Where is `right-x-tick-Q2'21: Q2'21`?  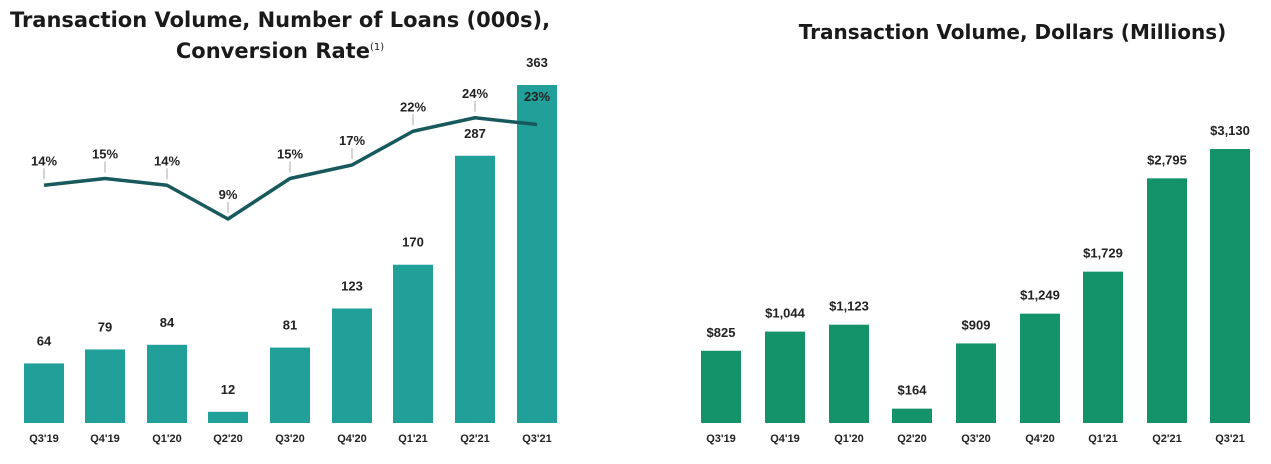
right-x-tick-Q2'21: Q2'21 is located at coordinates (1167, 439).